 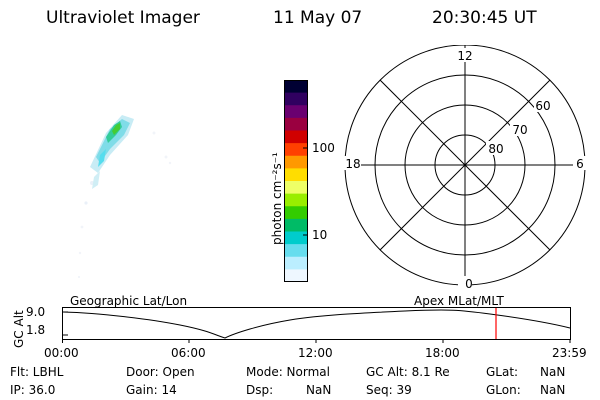 What do you see at coordinates (319, 390) in the screenshot?
I see `dsp-value: NaN` at bounding box center [319, 390].